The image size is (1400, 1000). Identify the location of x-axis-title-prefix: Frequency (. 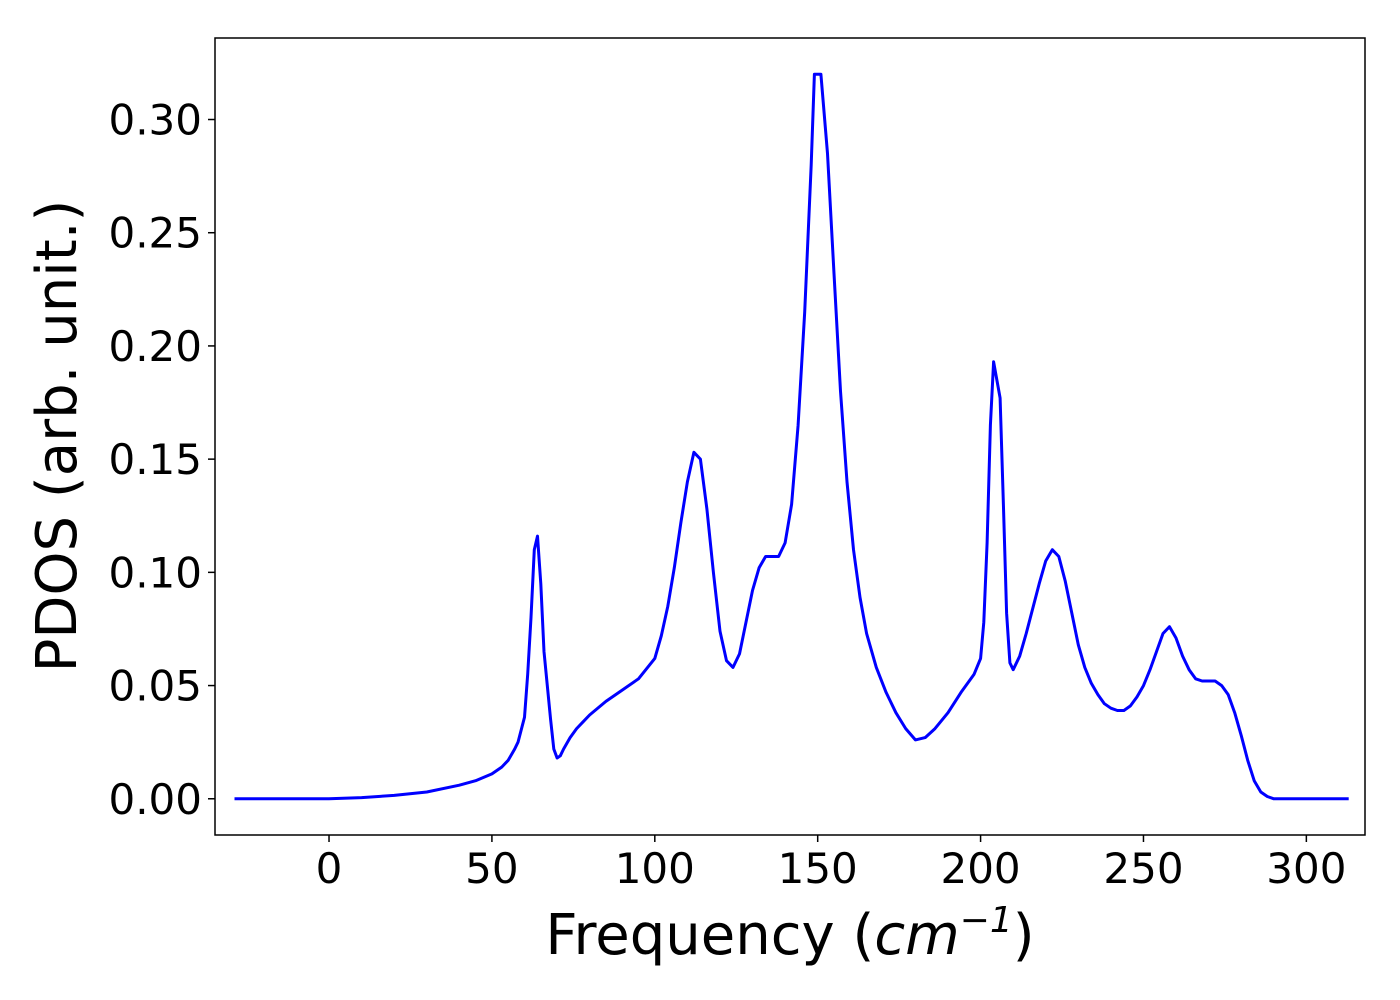
(709, 935).